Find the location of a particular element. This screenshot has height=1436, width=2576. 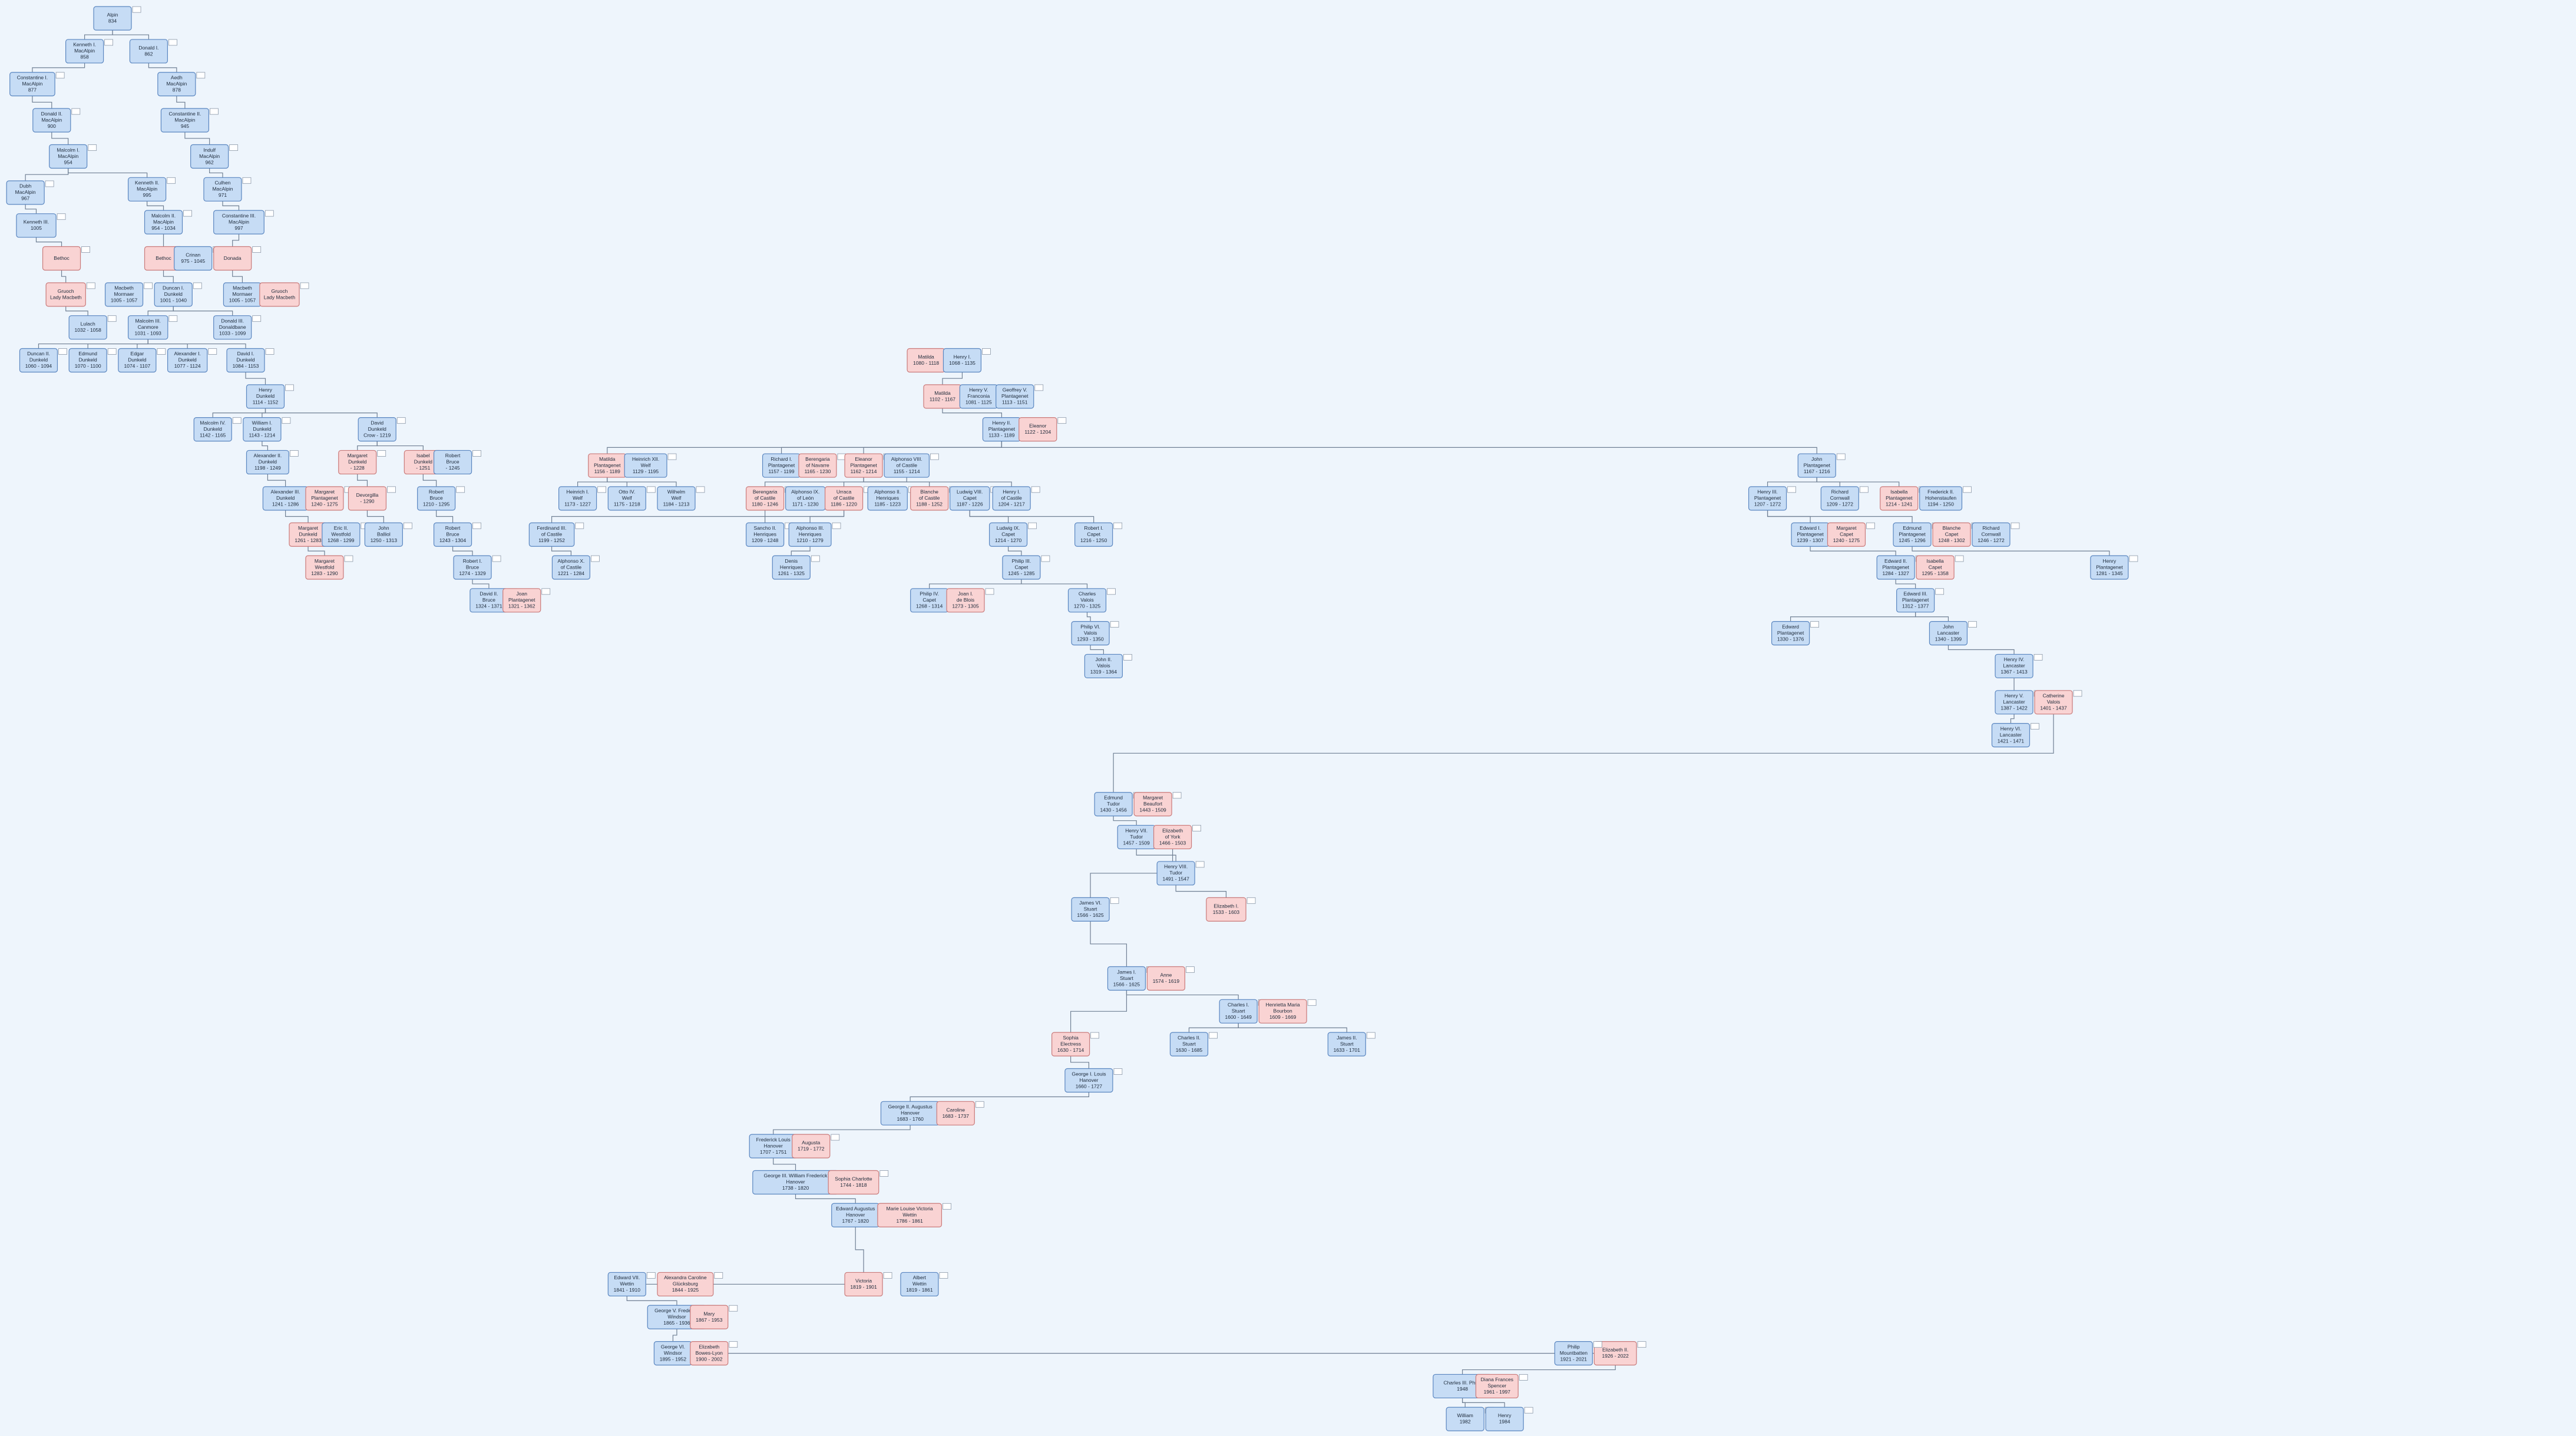

person-node: Donada is located at coordinates (237, 258).